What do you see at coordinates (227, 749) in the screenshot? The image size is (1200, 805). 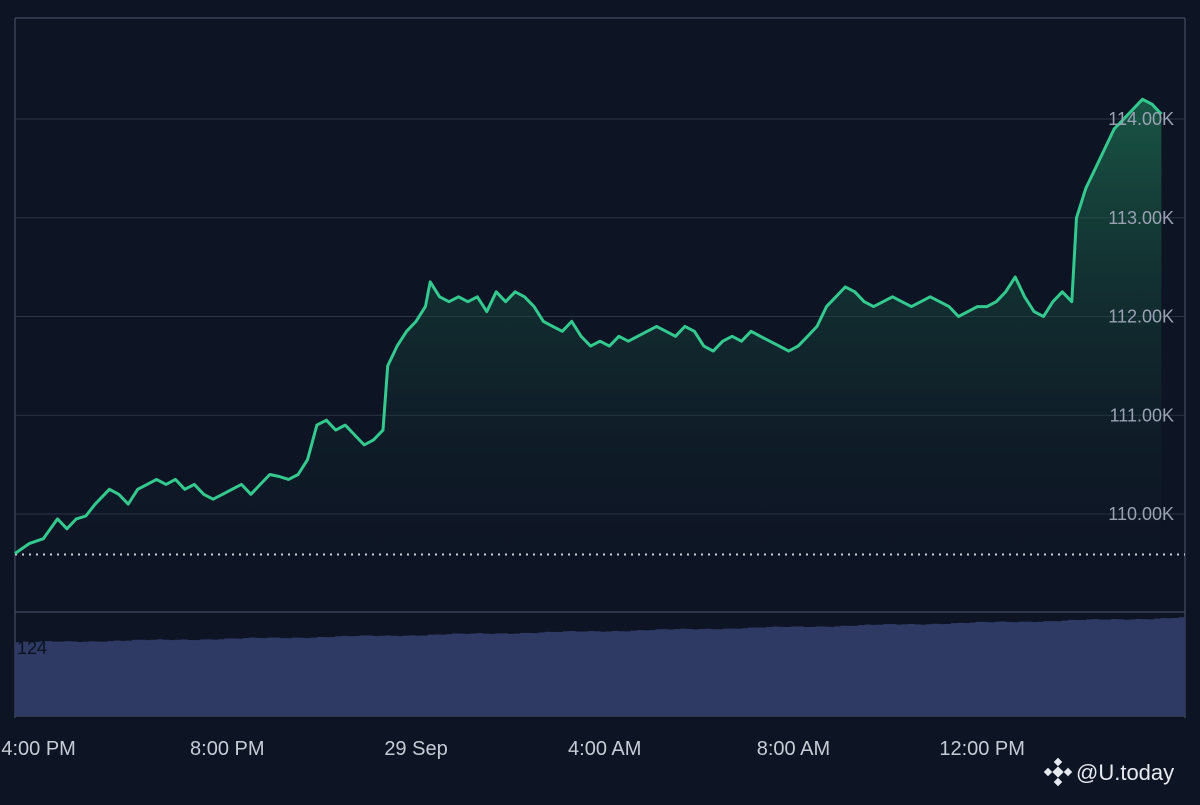 I see `x-tick-label: 8:00 PM` at bounding box center [227, 749].